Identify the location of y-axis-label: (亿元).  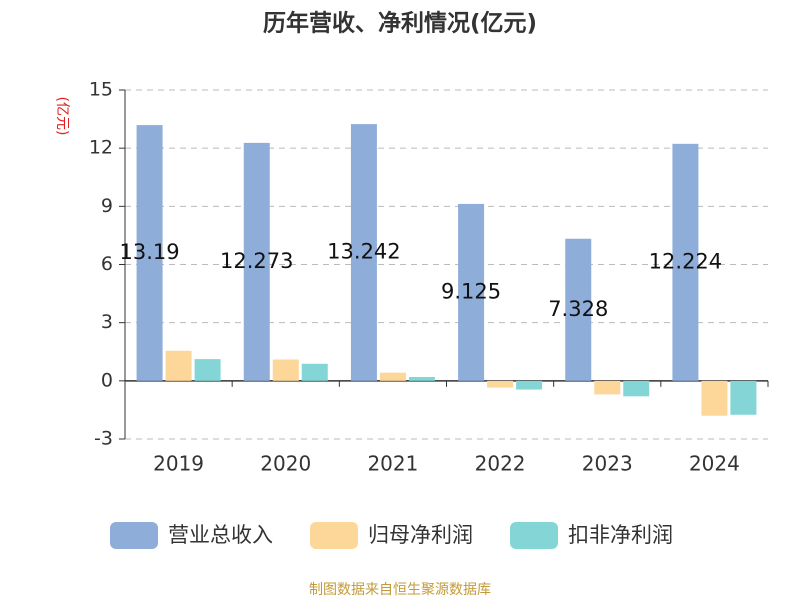
(62, 116).